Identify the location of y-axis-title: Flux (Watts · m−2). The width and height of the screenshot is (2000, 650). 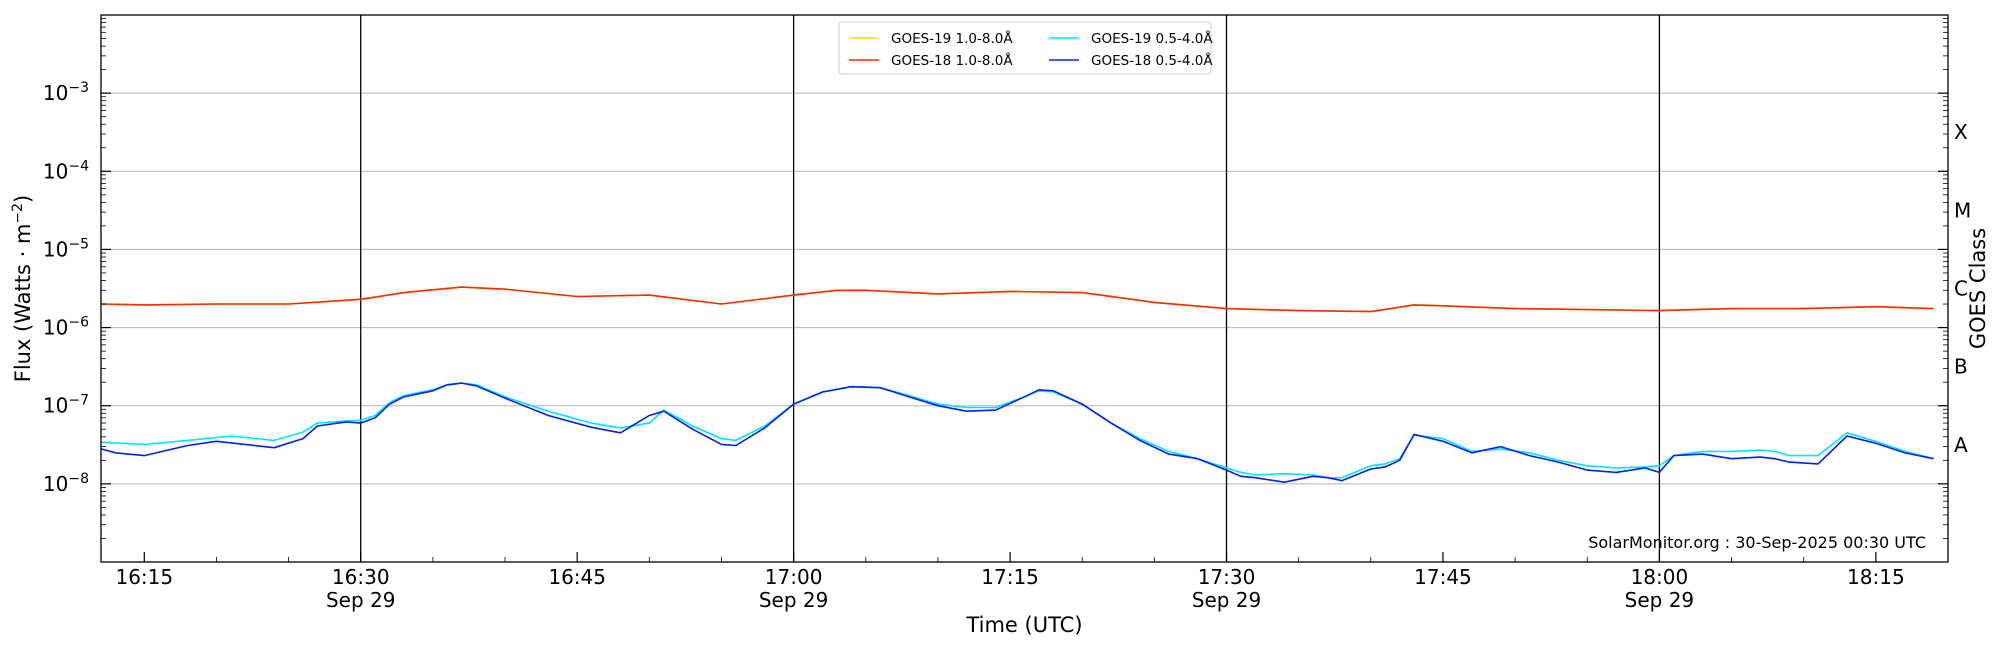
(22, 289).